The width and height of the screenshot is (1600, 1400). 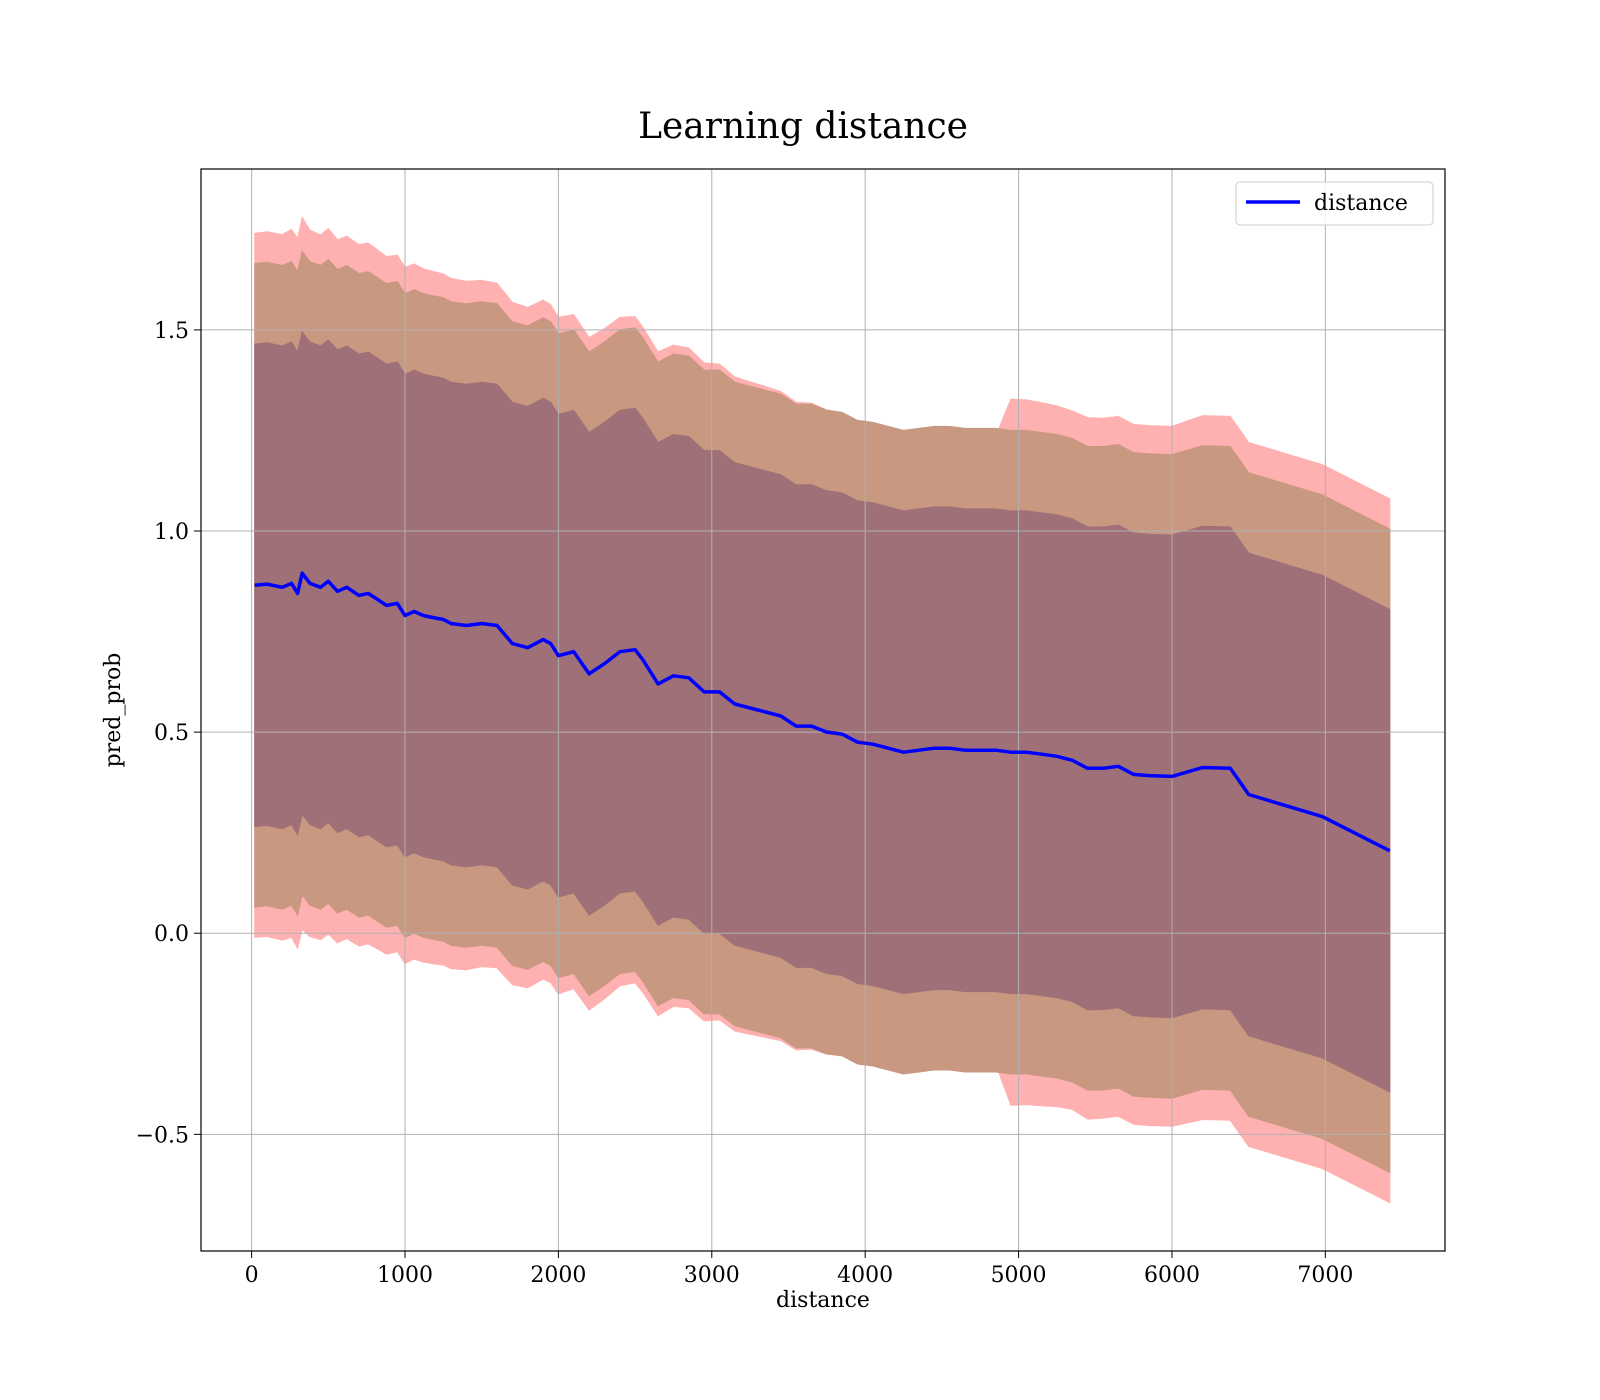 I want to click on y-tick-label-1: 0.0, so click(x=171, y=934).